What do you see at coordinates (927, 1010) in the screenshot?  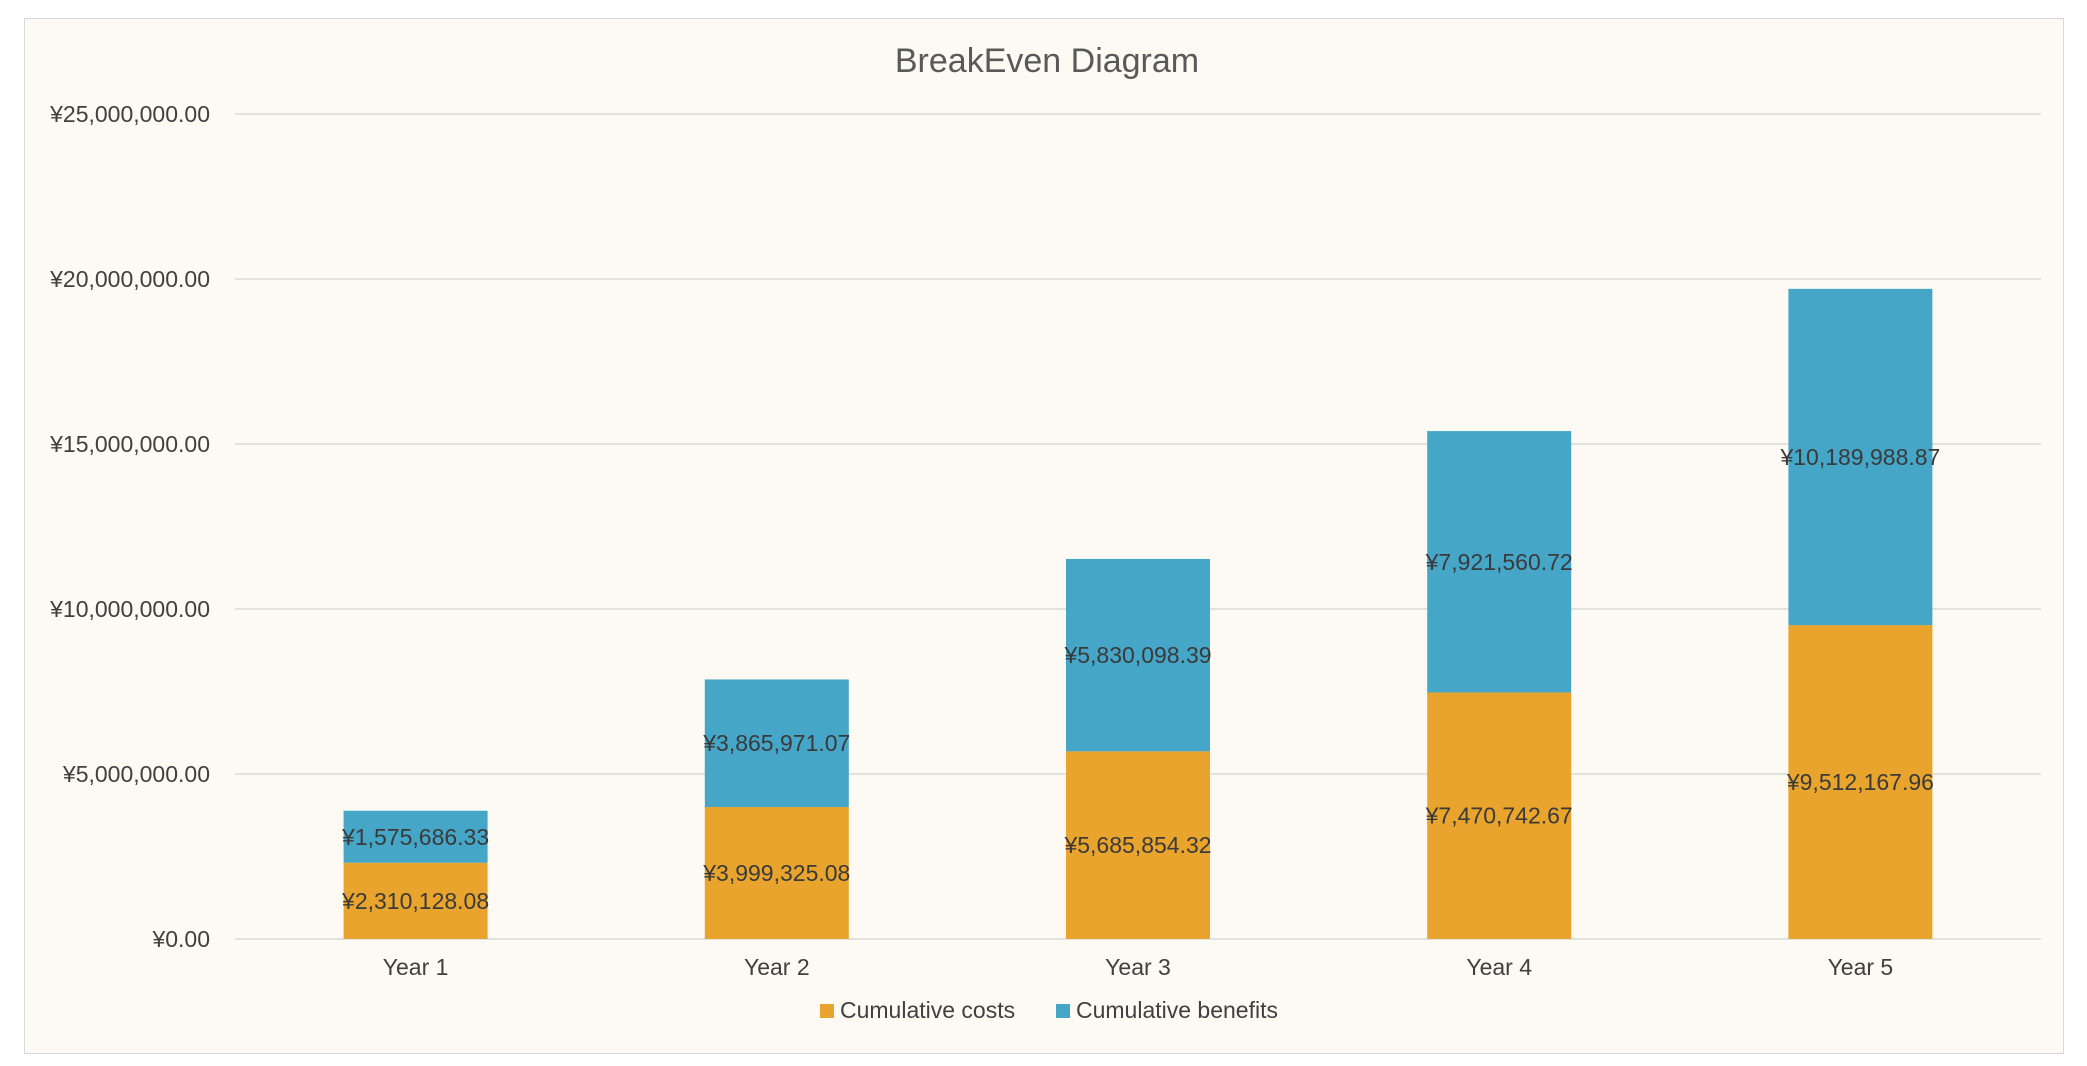 I see `legend-label: Cumulative costs` at bounding box center [927, 1010].